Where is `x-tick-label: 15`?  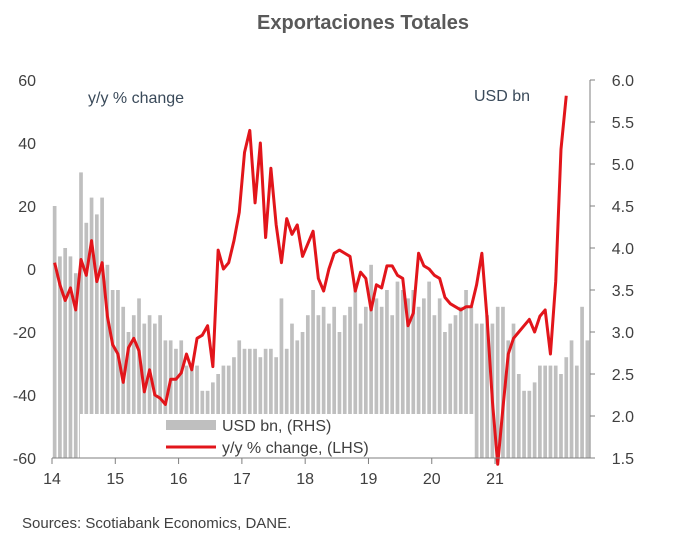
x-tick-label: 15 is located at coordinates (115, 479).